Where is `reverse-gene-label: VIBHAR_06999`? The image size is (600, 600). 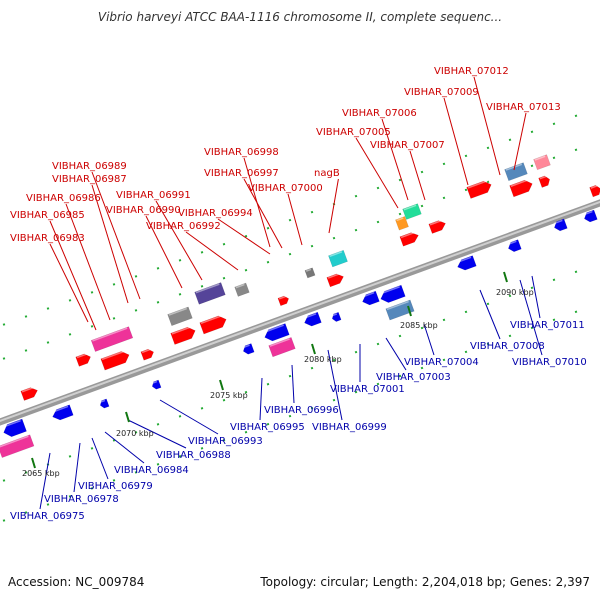 reverse-gene-label: VIBHAR_06999 is located at coordinates (349, 427).